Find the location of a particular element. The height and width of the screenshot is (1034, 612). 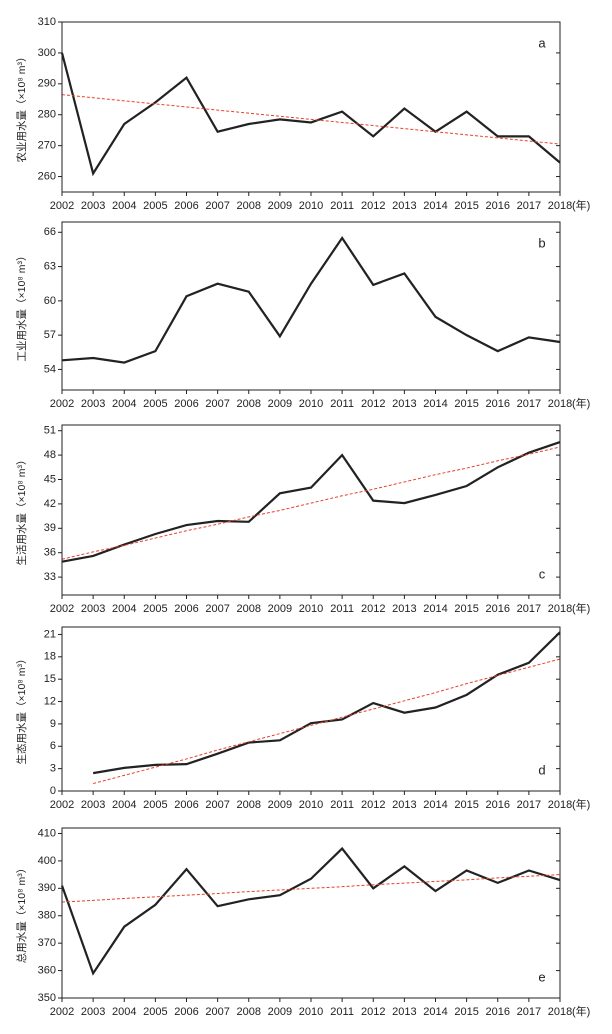

x-tick-label: 2010 is located at coordinates (311, 404).